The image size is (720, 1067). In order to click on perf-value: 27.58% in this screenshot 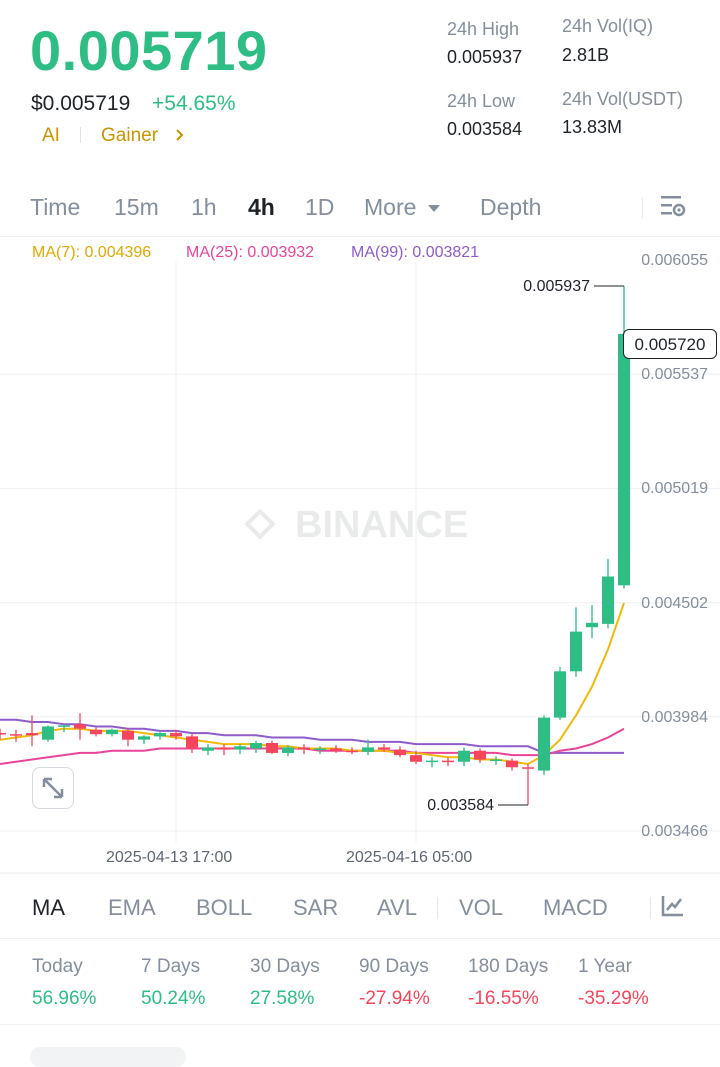, I will do `click(282, 998)`.